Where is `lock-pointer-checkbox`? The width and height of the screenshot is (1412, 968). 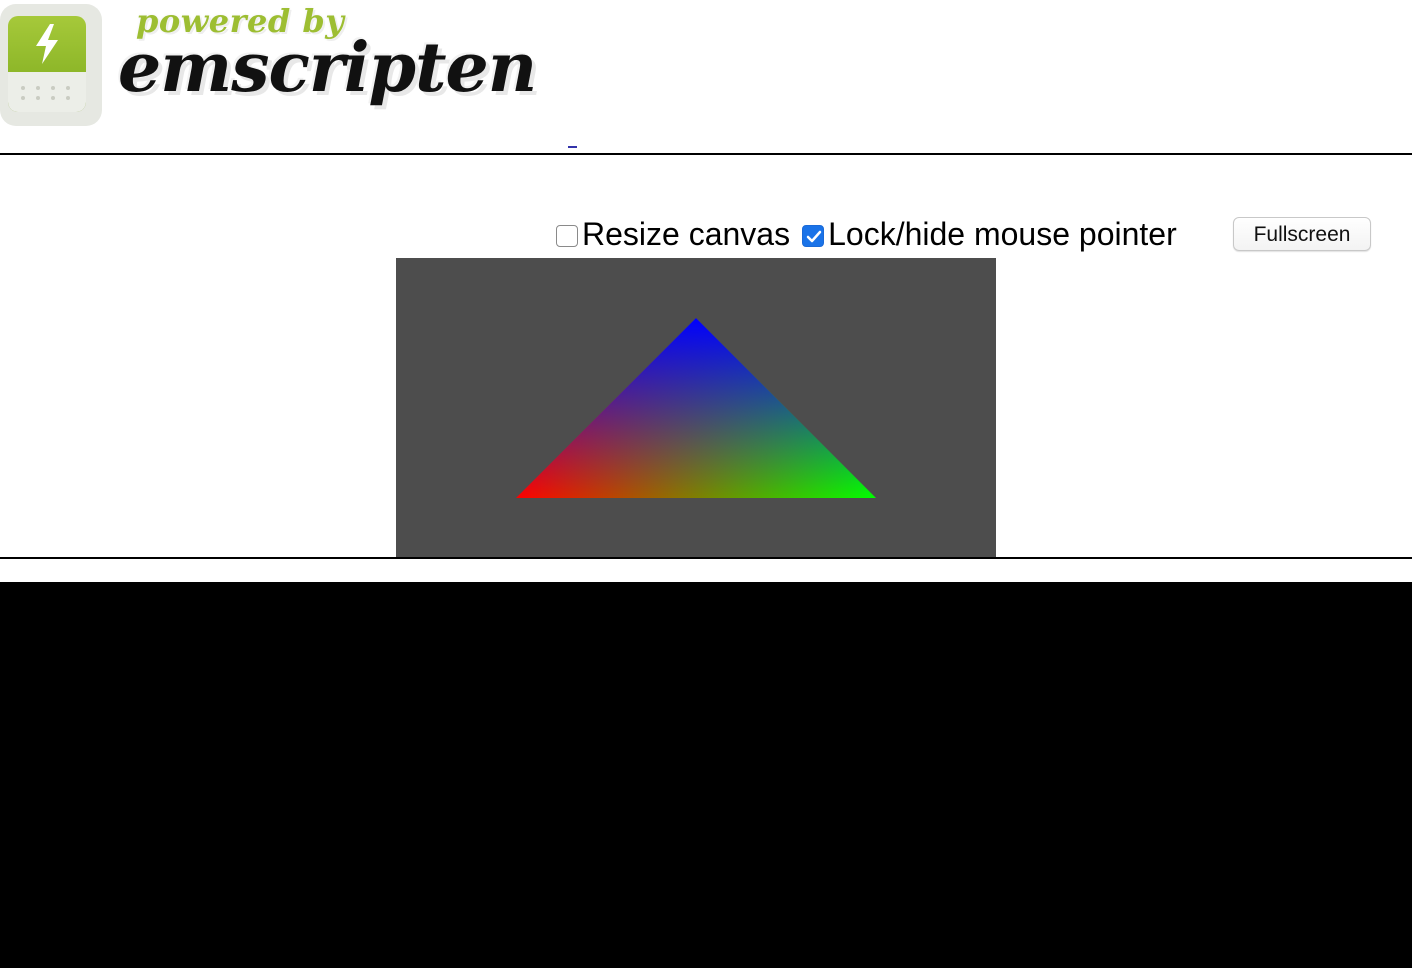
lock-pointer-checkbox is located at coordinates (813, 236).